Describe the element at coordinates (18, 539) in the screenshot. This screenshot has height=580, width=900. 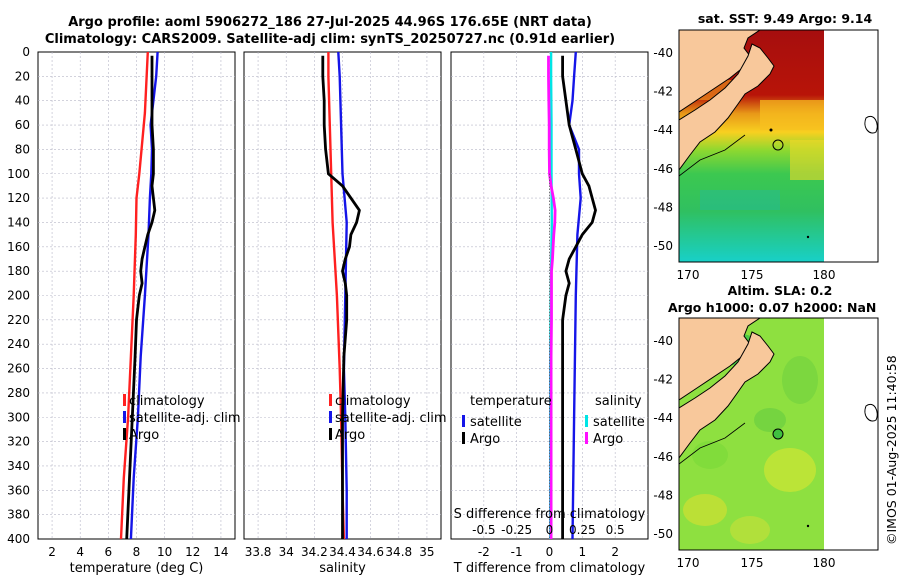
I see `y-tick-label: 400` at that location.